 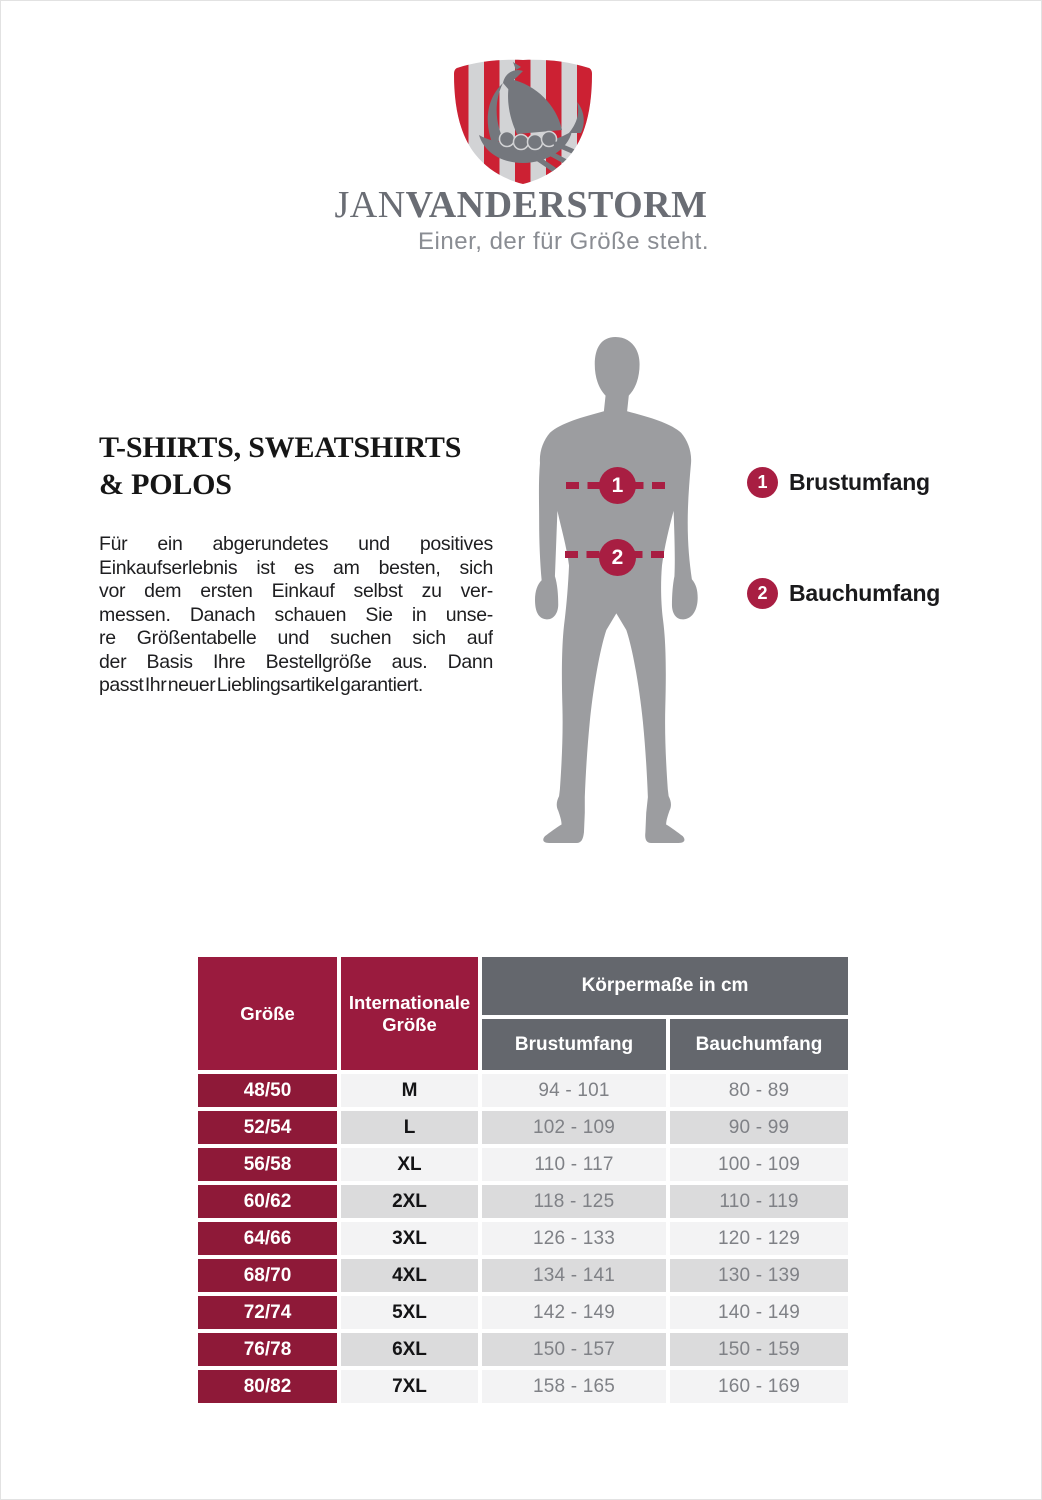 I want to click on shield-stripes, so click(x=523, y=122).